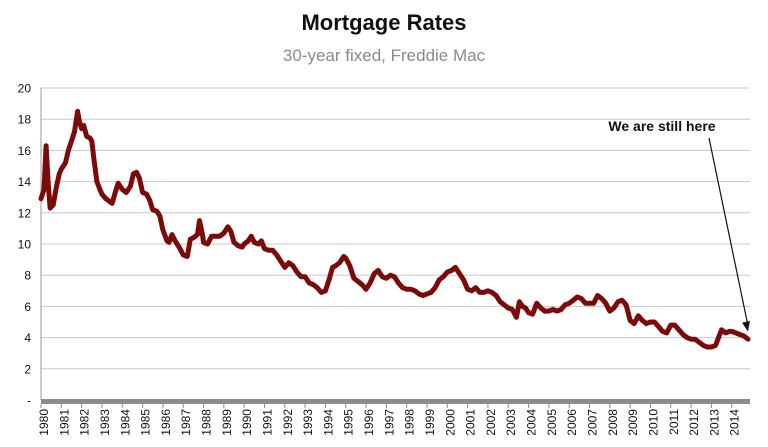  What do you see at coordinates (450, 422) in the screenshot?
I see `x-tick-label: 2000` at bounding box center [450, 422].